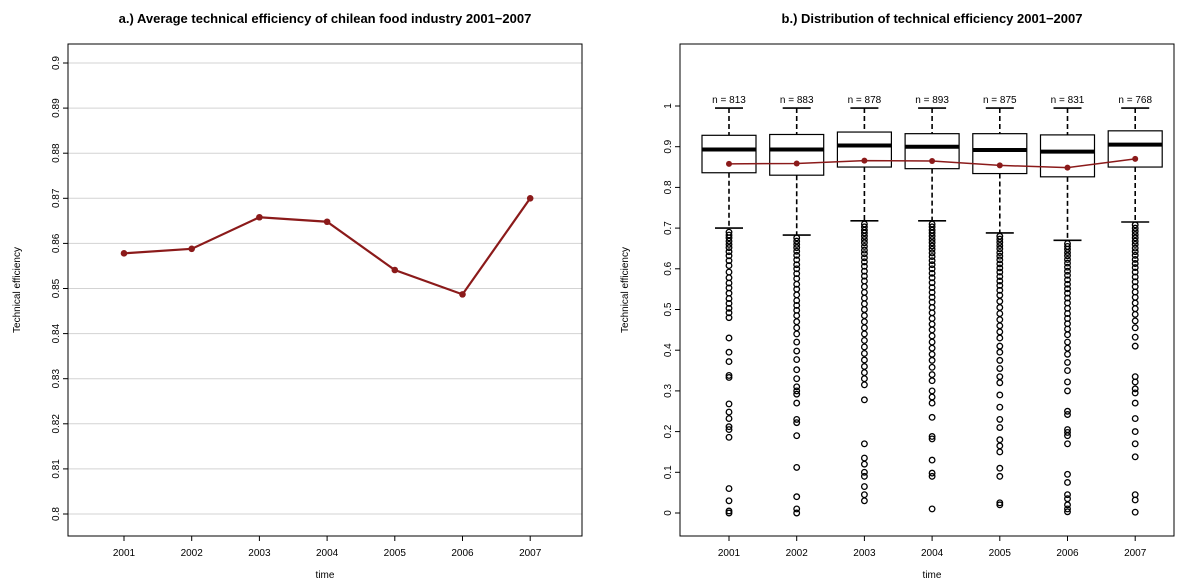  Describe the element at coordinates (625, 290) in the screenshot. I see `panel-b-y-label: Technical efficiency` at that location.